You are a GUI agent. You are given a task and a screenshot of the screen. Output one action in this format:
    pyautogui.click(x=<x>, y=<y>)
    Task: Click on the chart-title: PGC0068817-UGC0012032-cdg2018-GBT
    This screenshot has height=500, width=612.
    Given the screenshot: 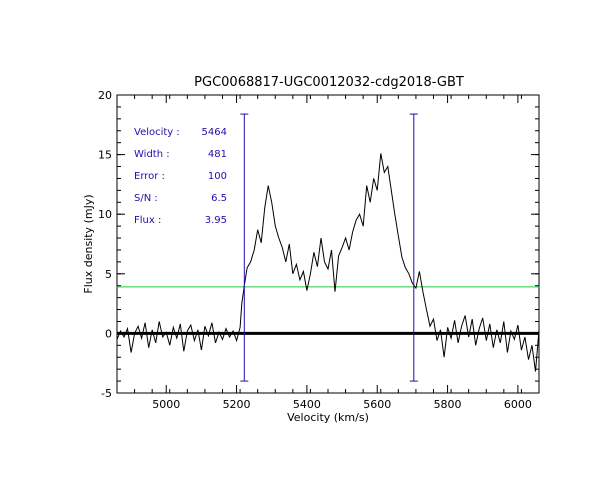 What is the action you would take?
    pyautogui.click(x=329, y=82)
    